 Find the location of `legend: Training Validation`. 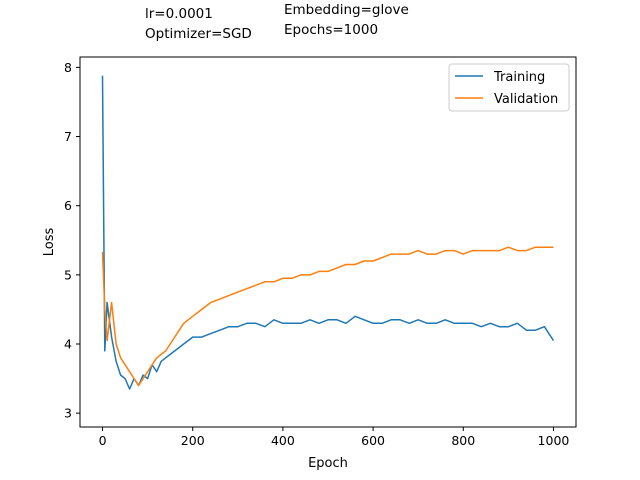

legend: Training Validation is located at coordinates (509, 87).